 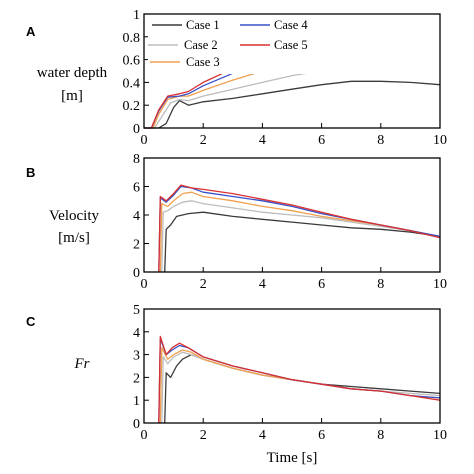 What do you see at coordinates (31, 31) in the screenshot?
I see `panel-letter-a: A` at bounding box center [31, 31].